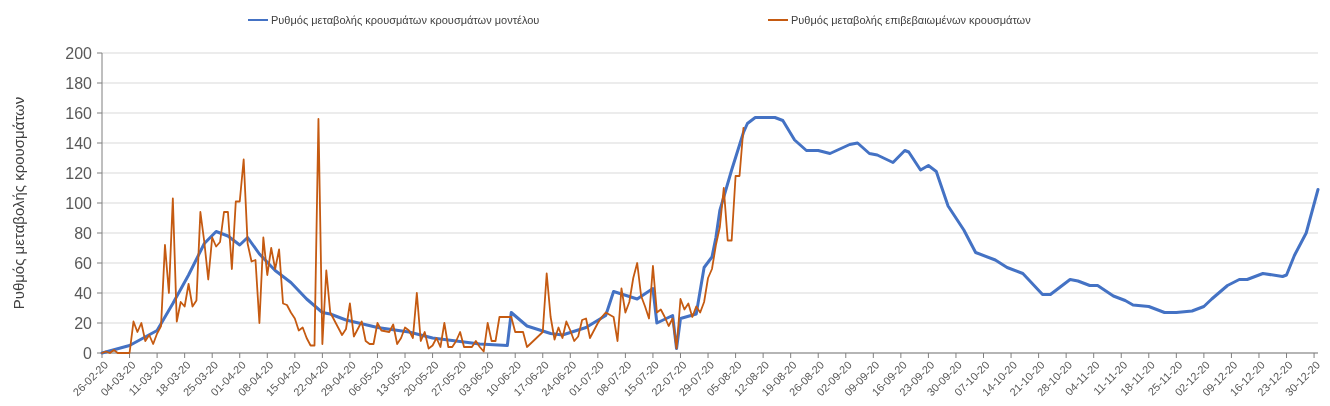 The image size is (1330, 406). I want to click on legend-label: Ρυθμός μεταβολής επιβεβαιωμένων κρουσμάτων, so click(911, 19).